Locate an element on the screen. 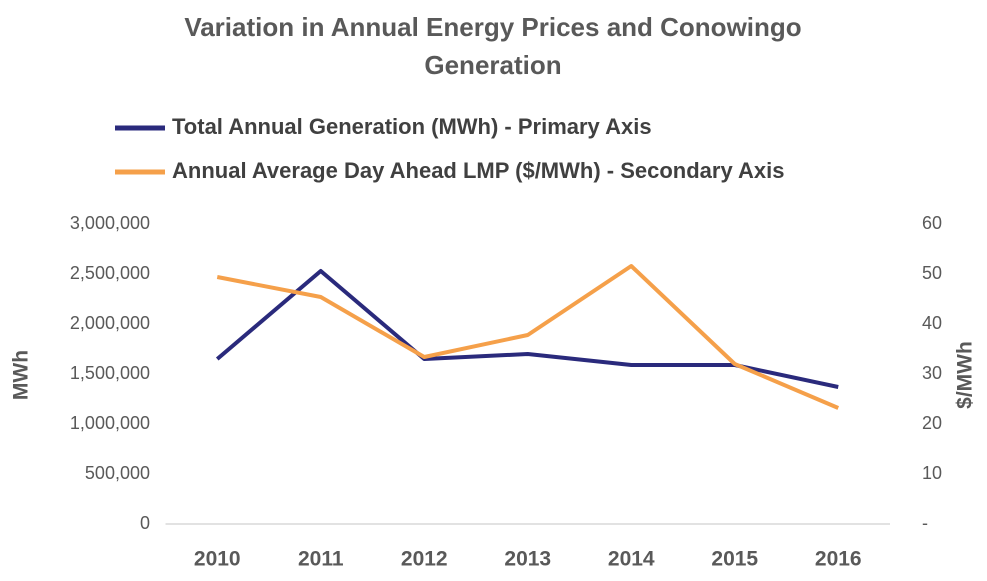 Image resolution: width=987 pixels, height=581 pixels. x-tick-label: 2012 is located at coordinates (424, 559).